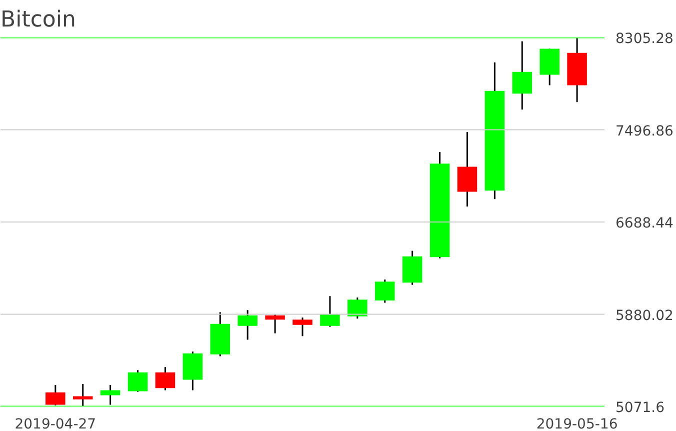 This screenshot has width=676, height=431. What do you see at coordinates (577, 423) in the screenshot?
I see `x-tick-label: 2019-05-16` at bounding box center [577, 423].